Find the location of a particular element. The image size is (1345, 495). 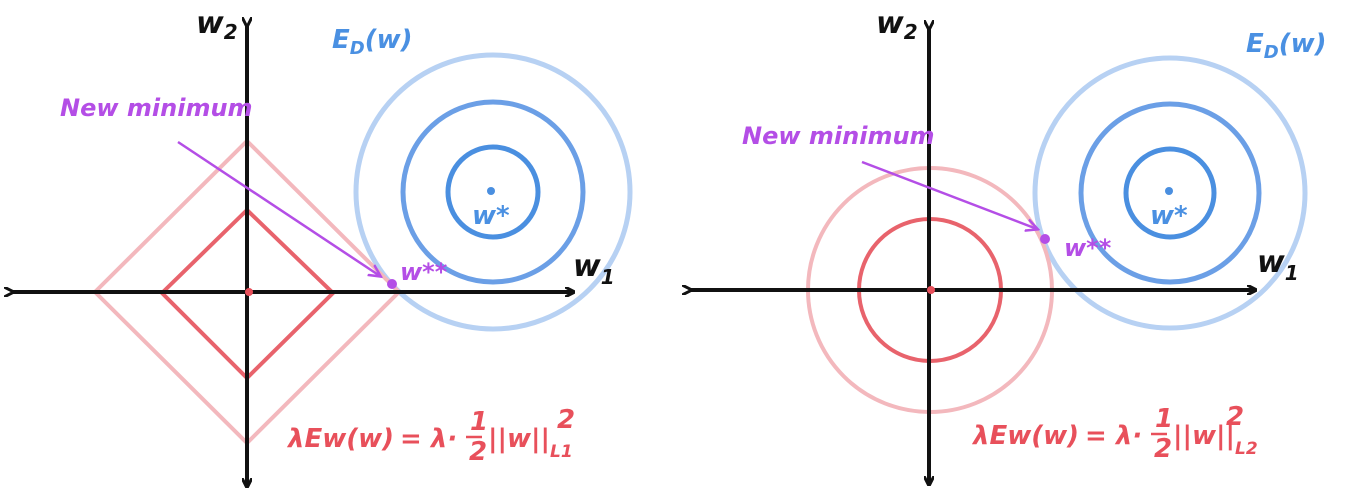

regularizer-formula: λEw(w) = λ· 1 2 ||w||L2 2 is located at coordinates (1114, 433).